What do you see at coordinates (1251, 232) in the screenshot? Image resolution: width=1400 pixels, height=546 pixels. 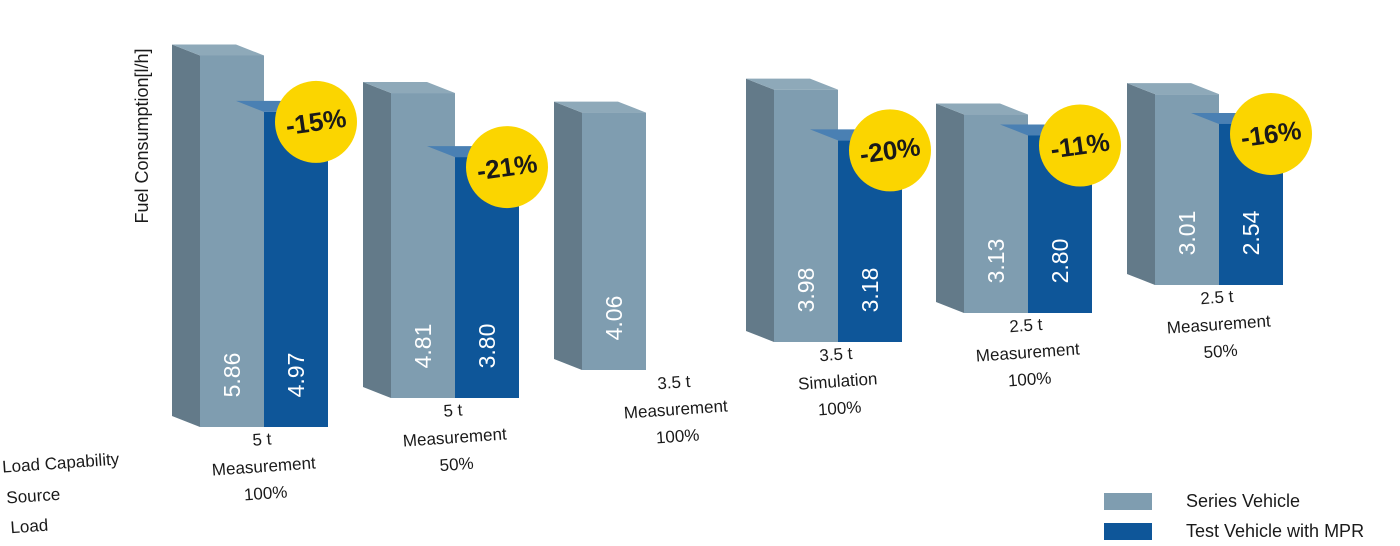 I see `value-label-test-vehicle: 2.54` at bounding box center [1251, 232].